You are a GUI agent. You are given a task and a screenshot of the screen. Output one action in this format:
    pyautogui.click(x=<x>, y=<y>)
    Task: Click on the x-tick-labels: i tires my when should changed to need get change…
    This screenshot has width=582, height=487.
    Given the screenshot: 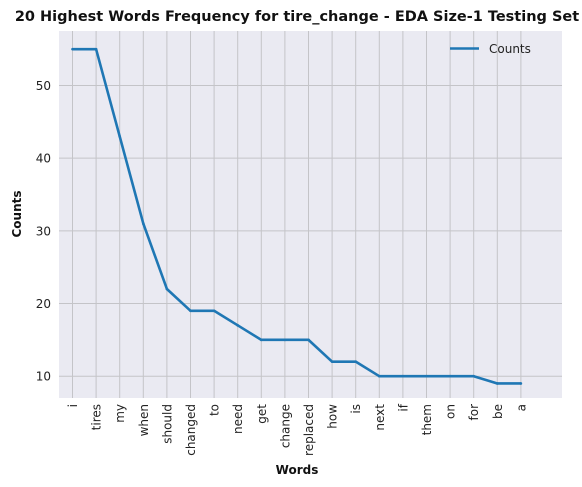 What is the action you would take?
    pyautogui.click(x=297, y=429)
    